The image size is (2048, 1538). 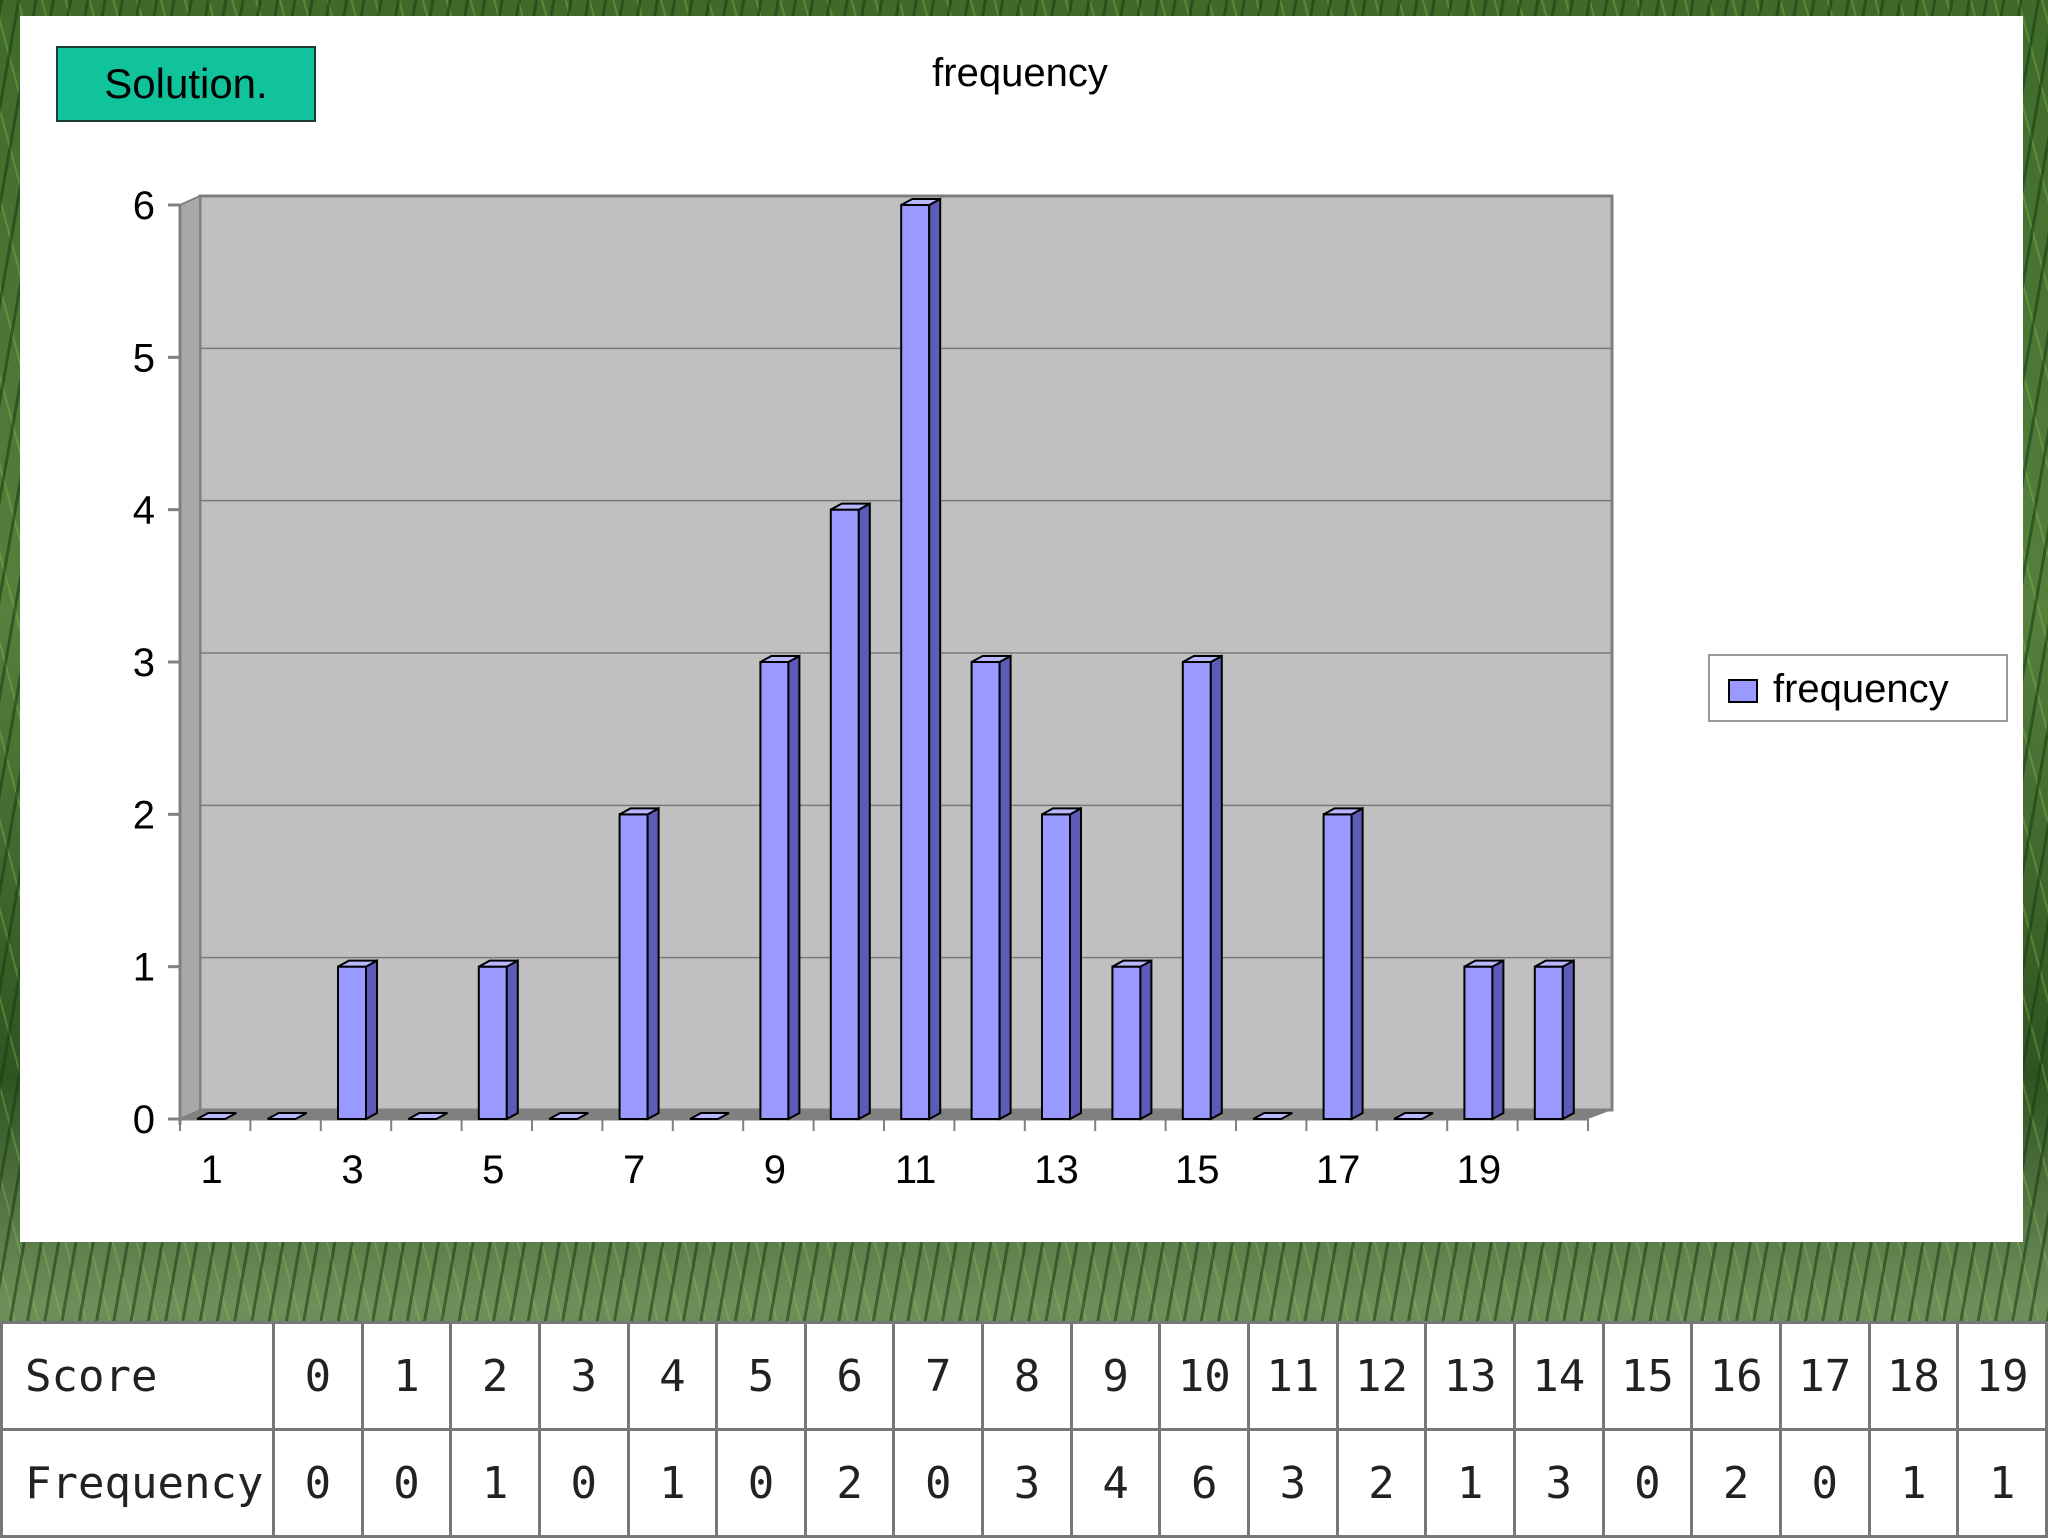 I want to click on score-cell: 3, so click(x=583, y=1376).